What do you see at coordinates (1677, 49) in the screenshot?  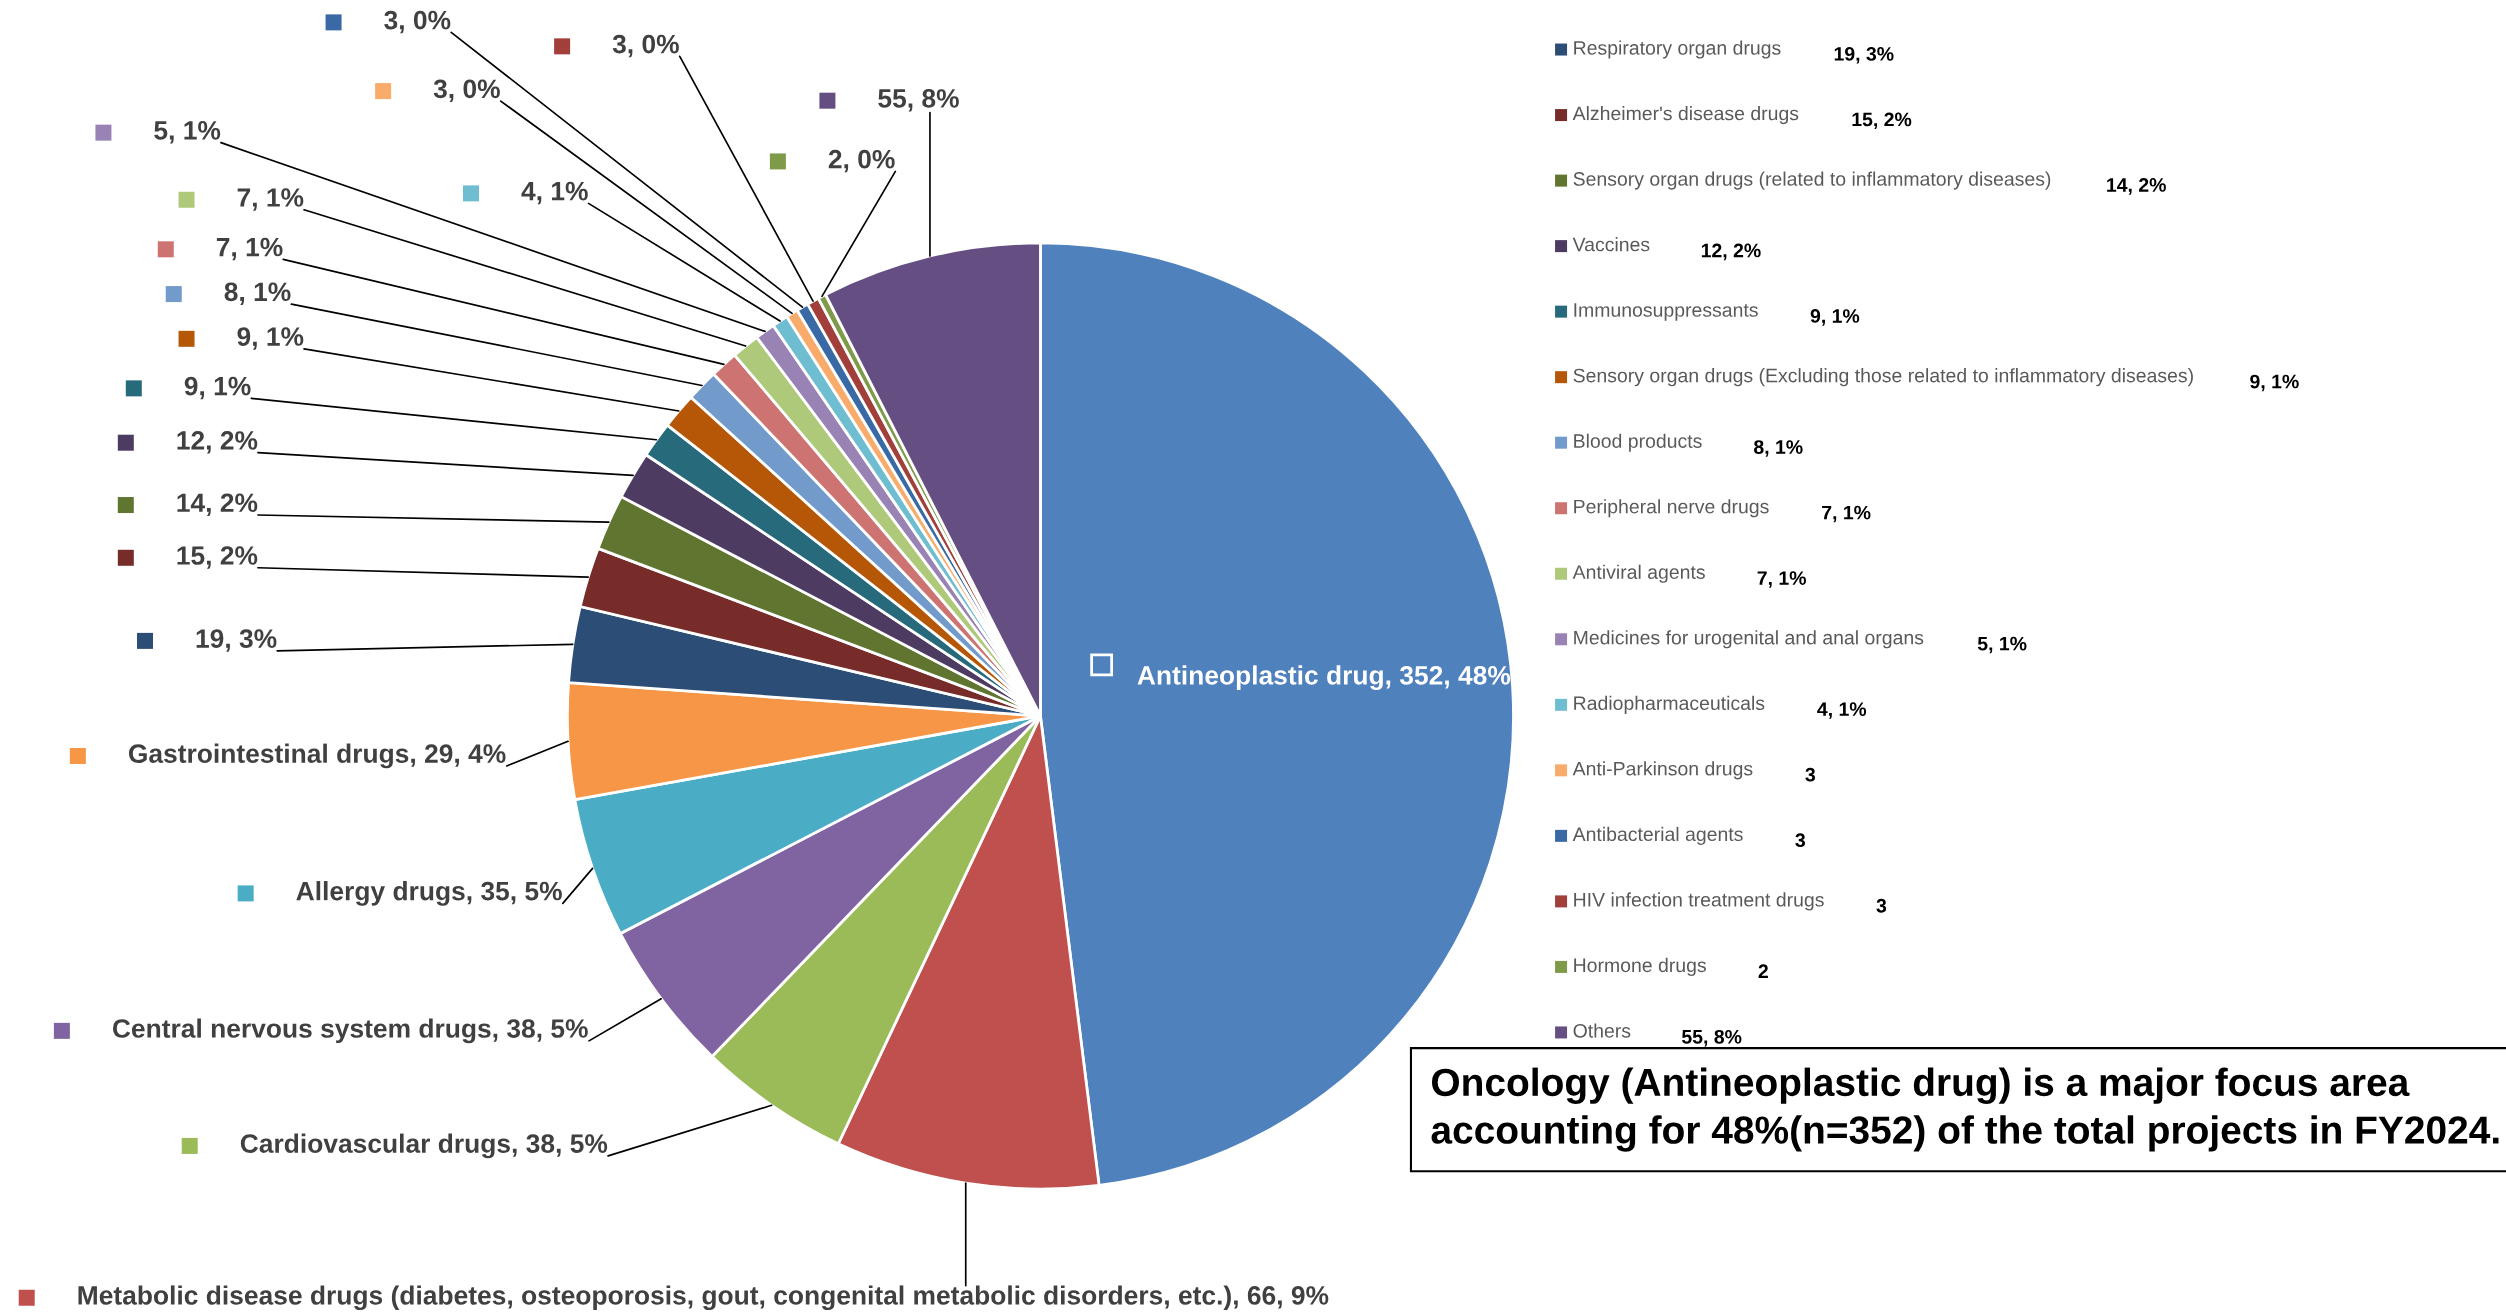 I see `legend-label: Respiratory organ drugs` at bounding box center [1677, 49].